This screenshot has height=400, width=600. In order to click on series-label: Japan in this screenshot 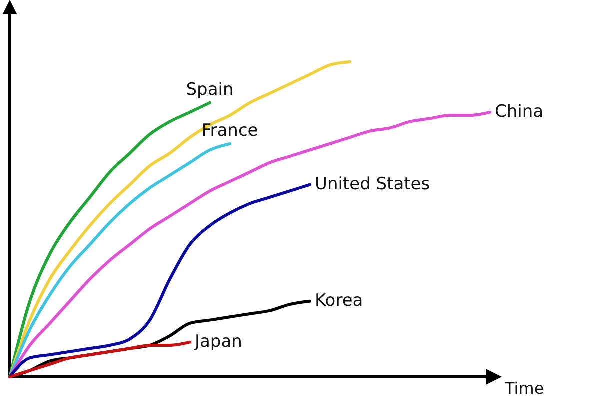, I will do `click(218, 342)`.